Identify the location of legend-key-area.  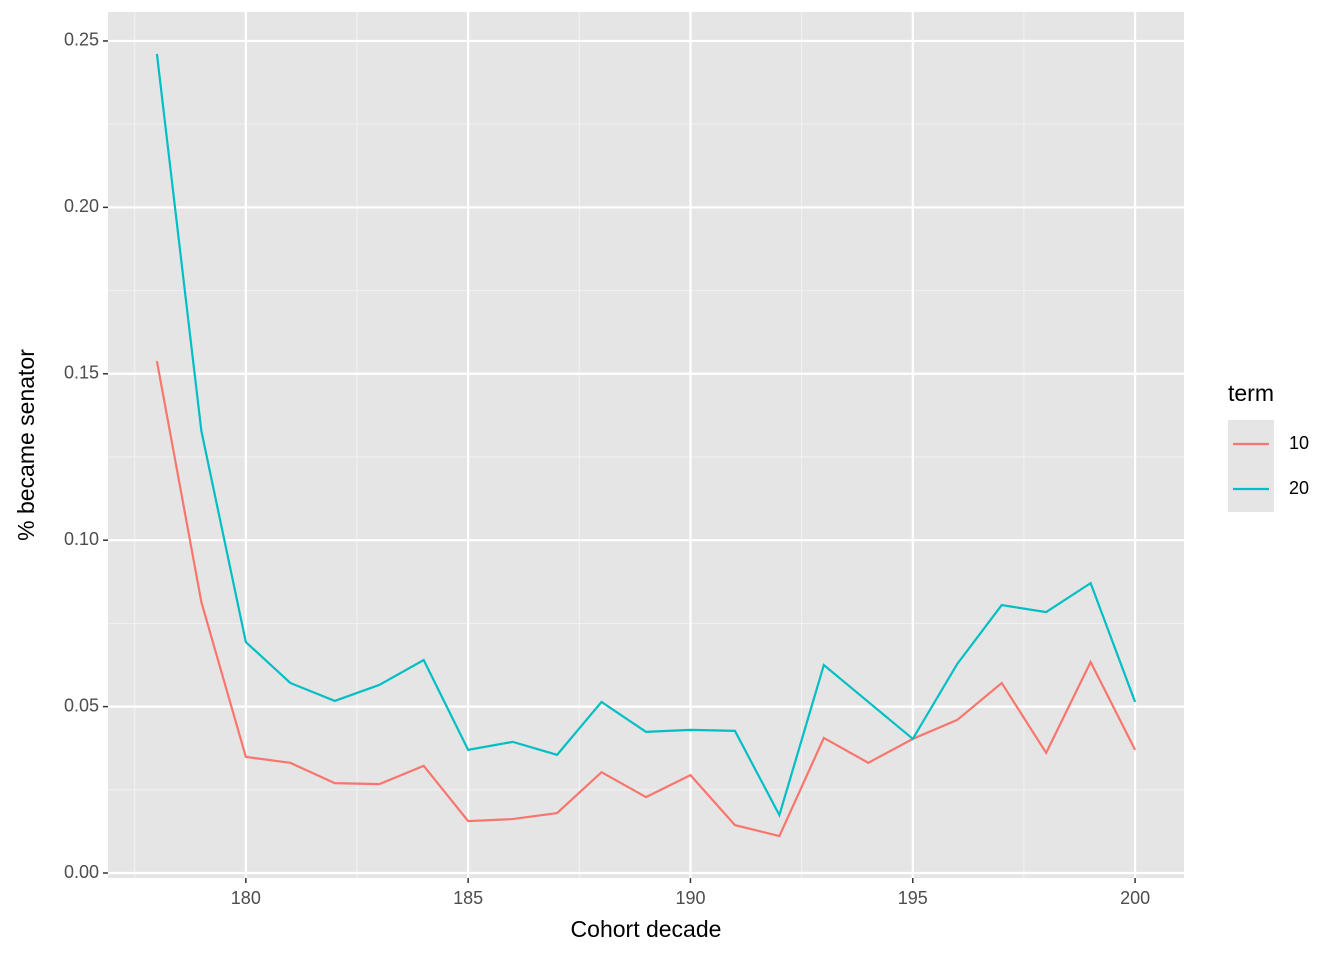
(1251, 466).